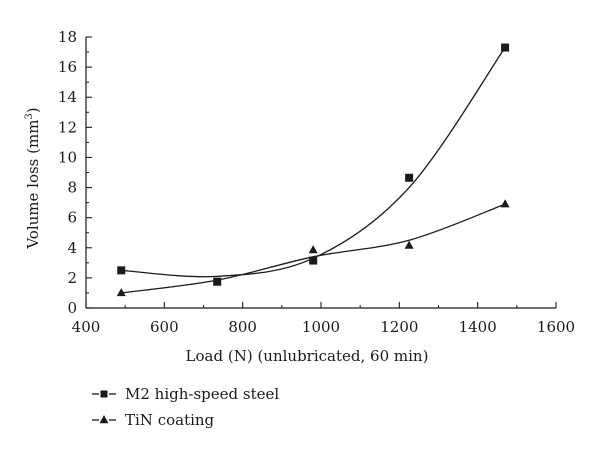 This screenshot has width=600, height=451. I want to click on legend-label: TiN coating, so click(170, 420).